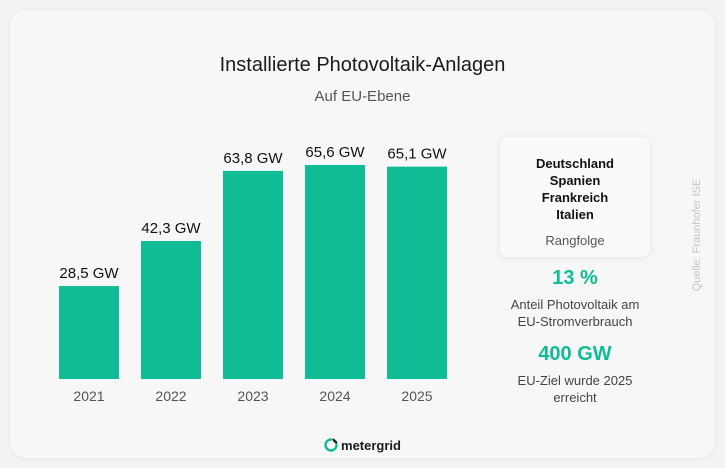 The width and height of the screenshot is (725, 468). What do you see at coordinates (575, 380) in the screenshot?
I see `stat-eu-target-line-1: EU-Ziel wurde 2025` at bounding box center [575, 380].